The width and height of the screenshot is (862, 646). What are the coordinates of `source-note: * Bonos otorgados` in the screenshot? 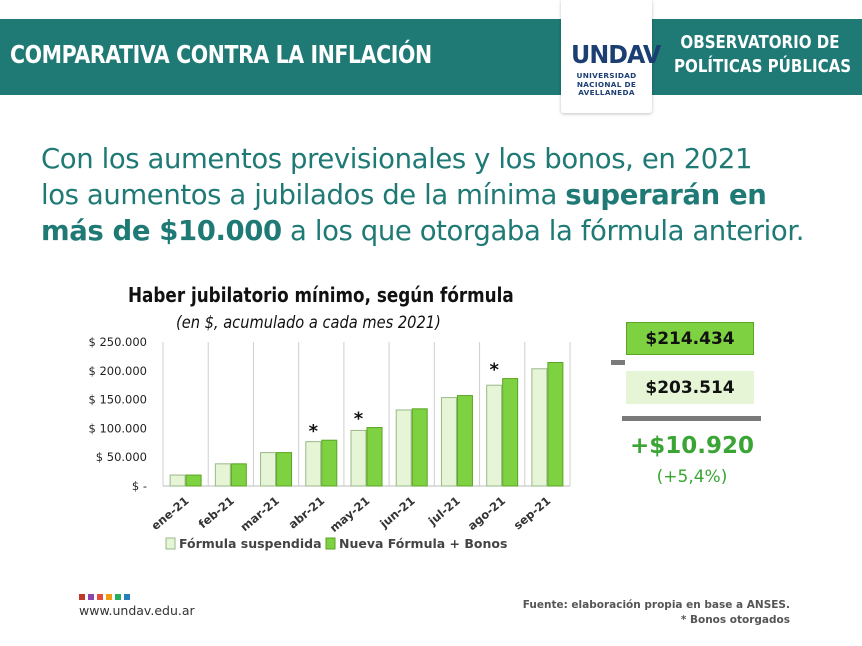 It's located at (735, 620).